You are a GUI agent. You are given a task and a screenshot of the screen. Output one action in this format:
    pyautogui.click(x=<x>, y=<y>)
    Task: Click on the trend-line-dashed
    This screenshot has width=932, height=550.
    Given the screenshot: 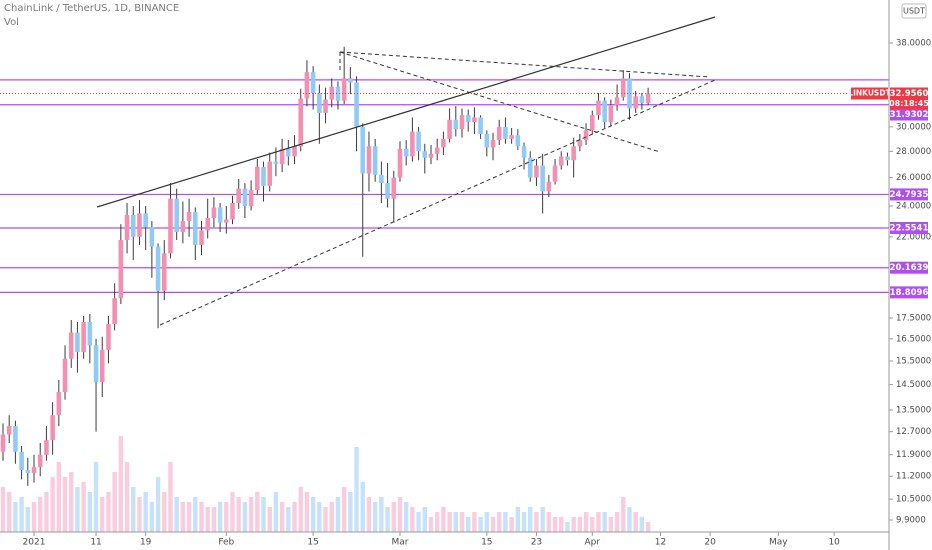 What is the action you would take?
    pyautogui.click(x=525, y=64)
    